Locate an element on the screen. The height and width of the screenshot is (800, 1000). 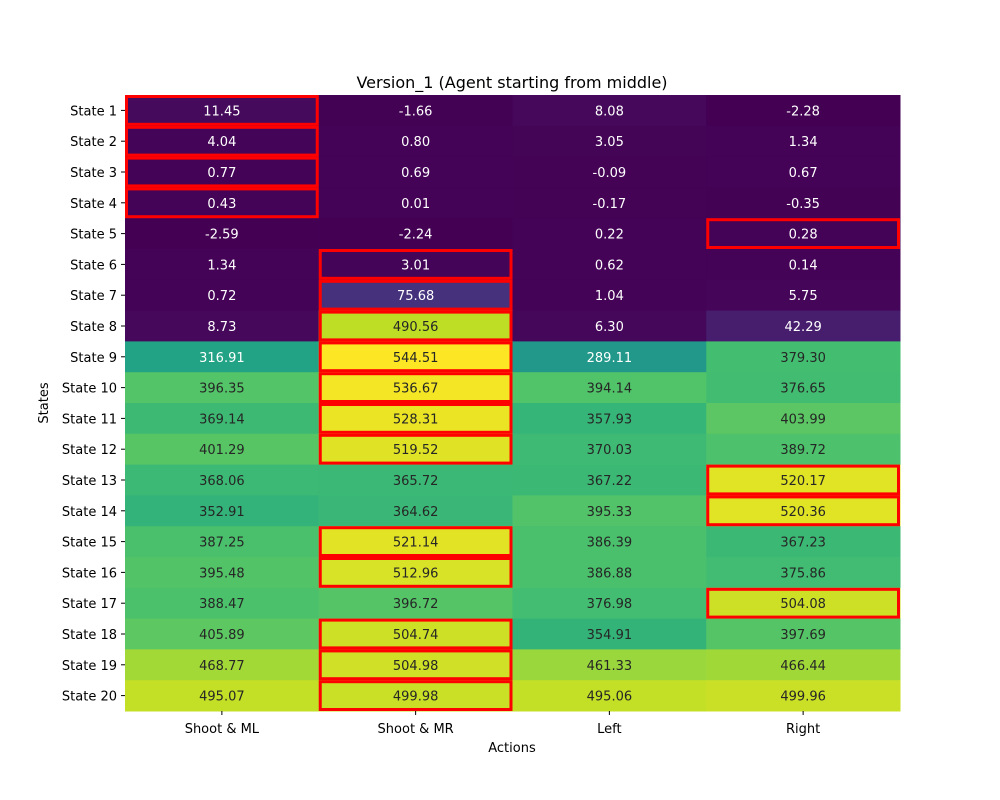
cell-value-label: 0.22 is located at coordinates (609, 235).